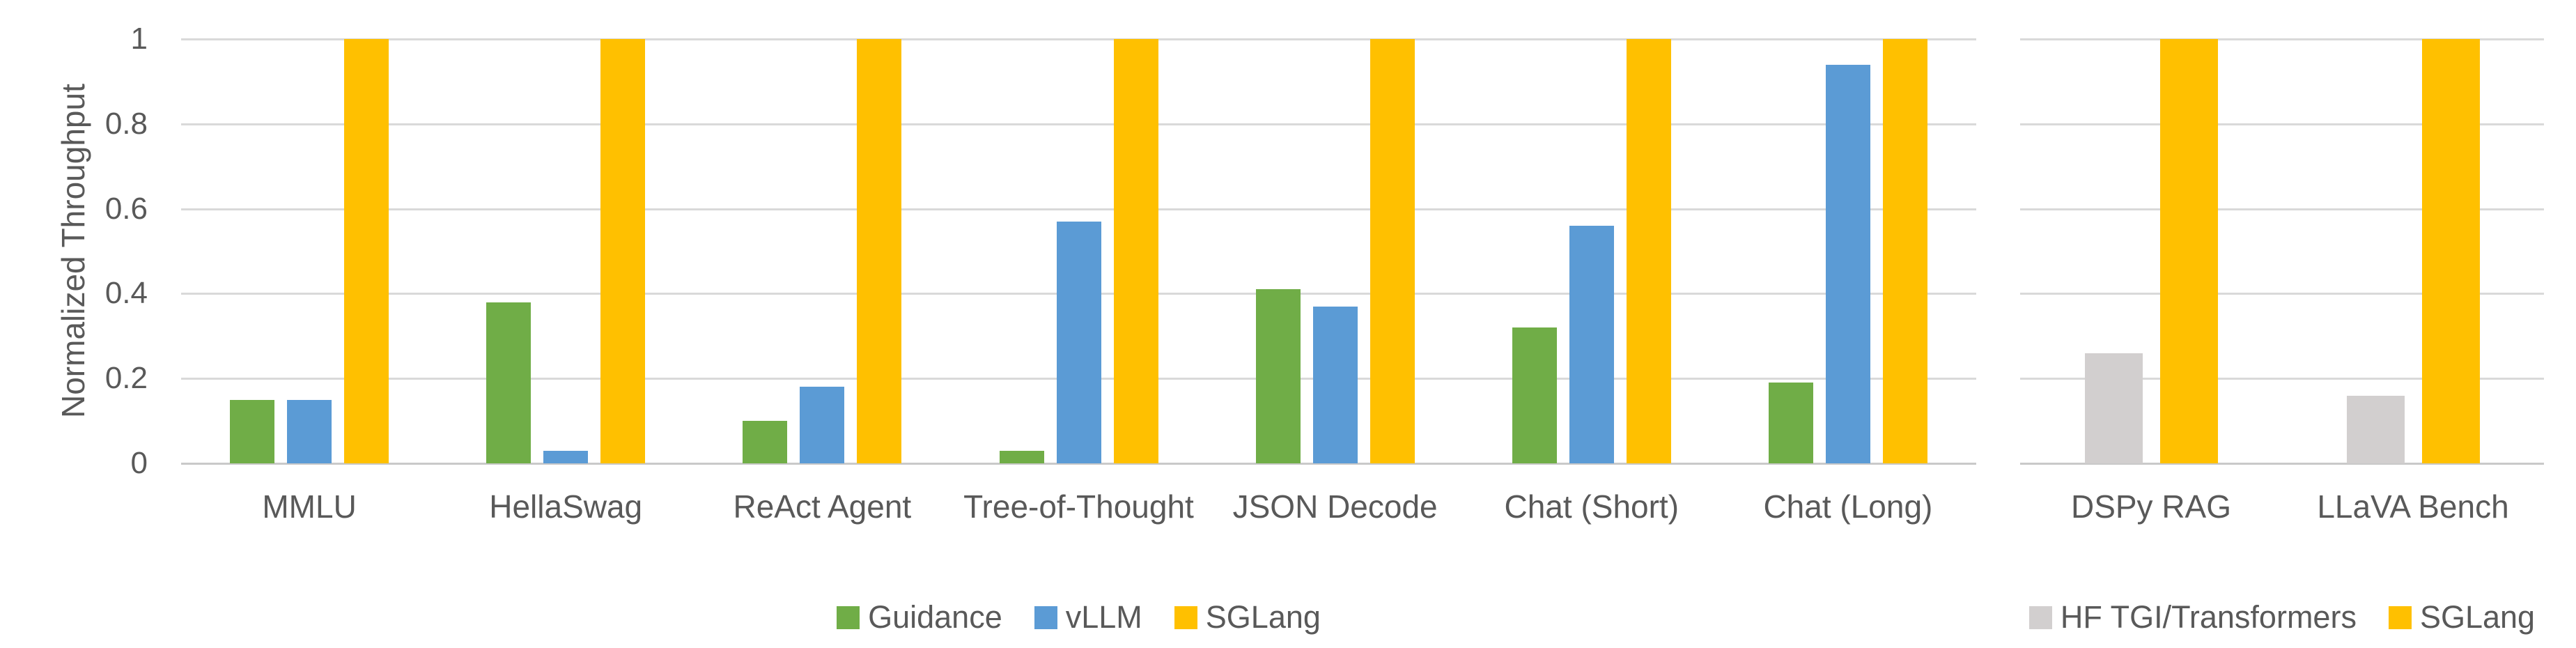  Describe the element at coordinates (566, 506) in the screenshot. I see `category-label: HellaSwag` at that location.